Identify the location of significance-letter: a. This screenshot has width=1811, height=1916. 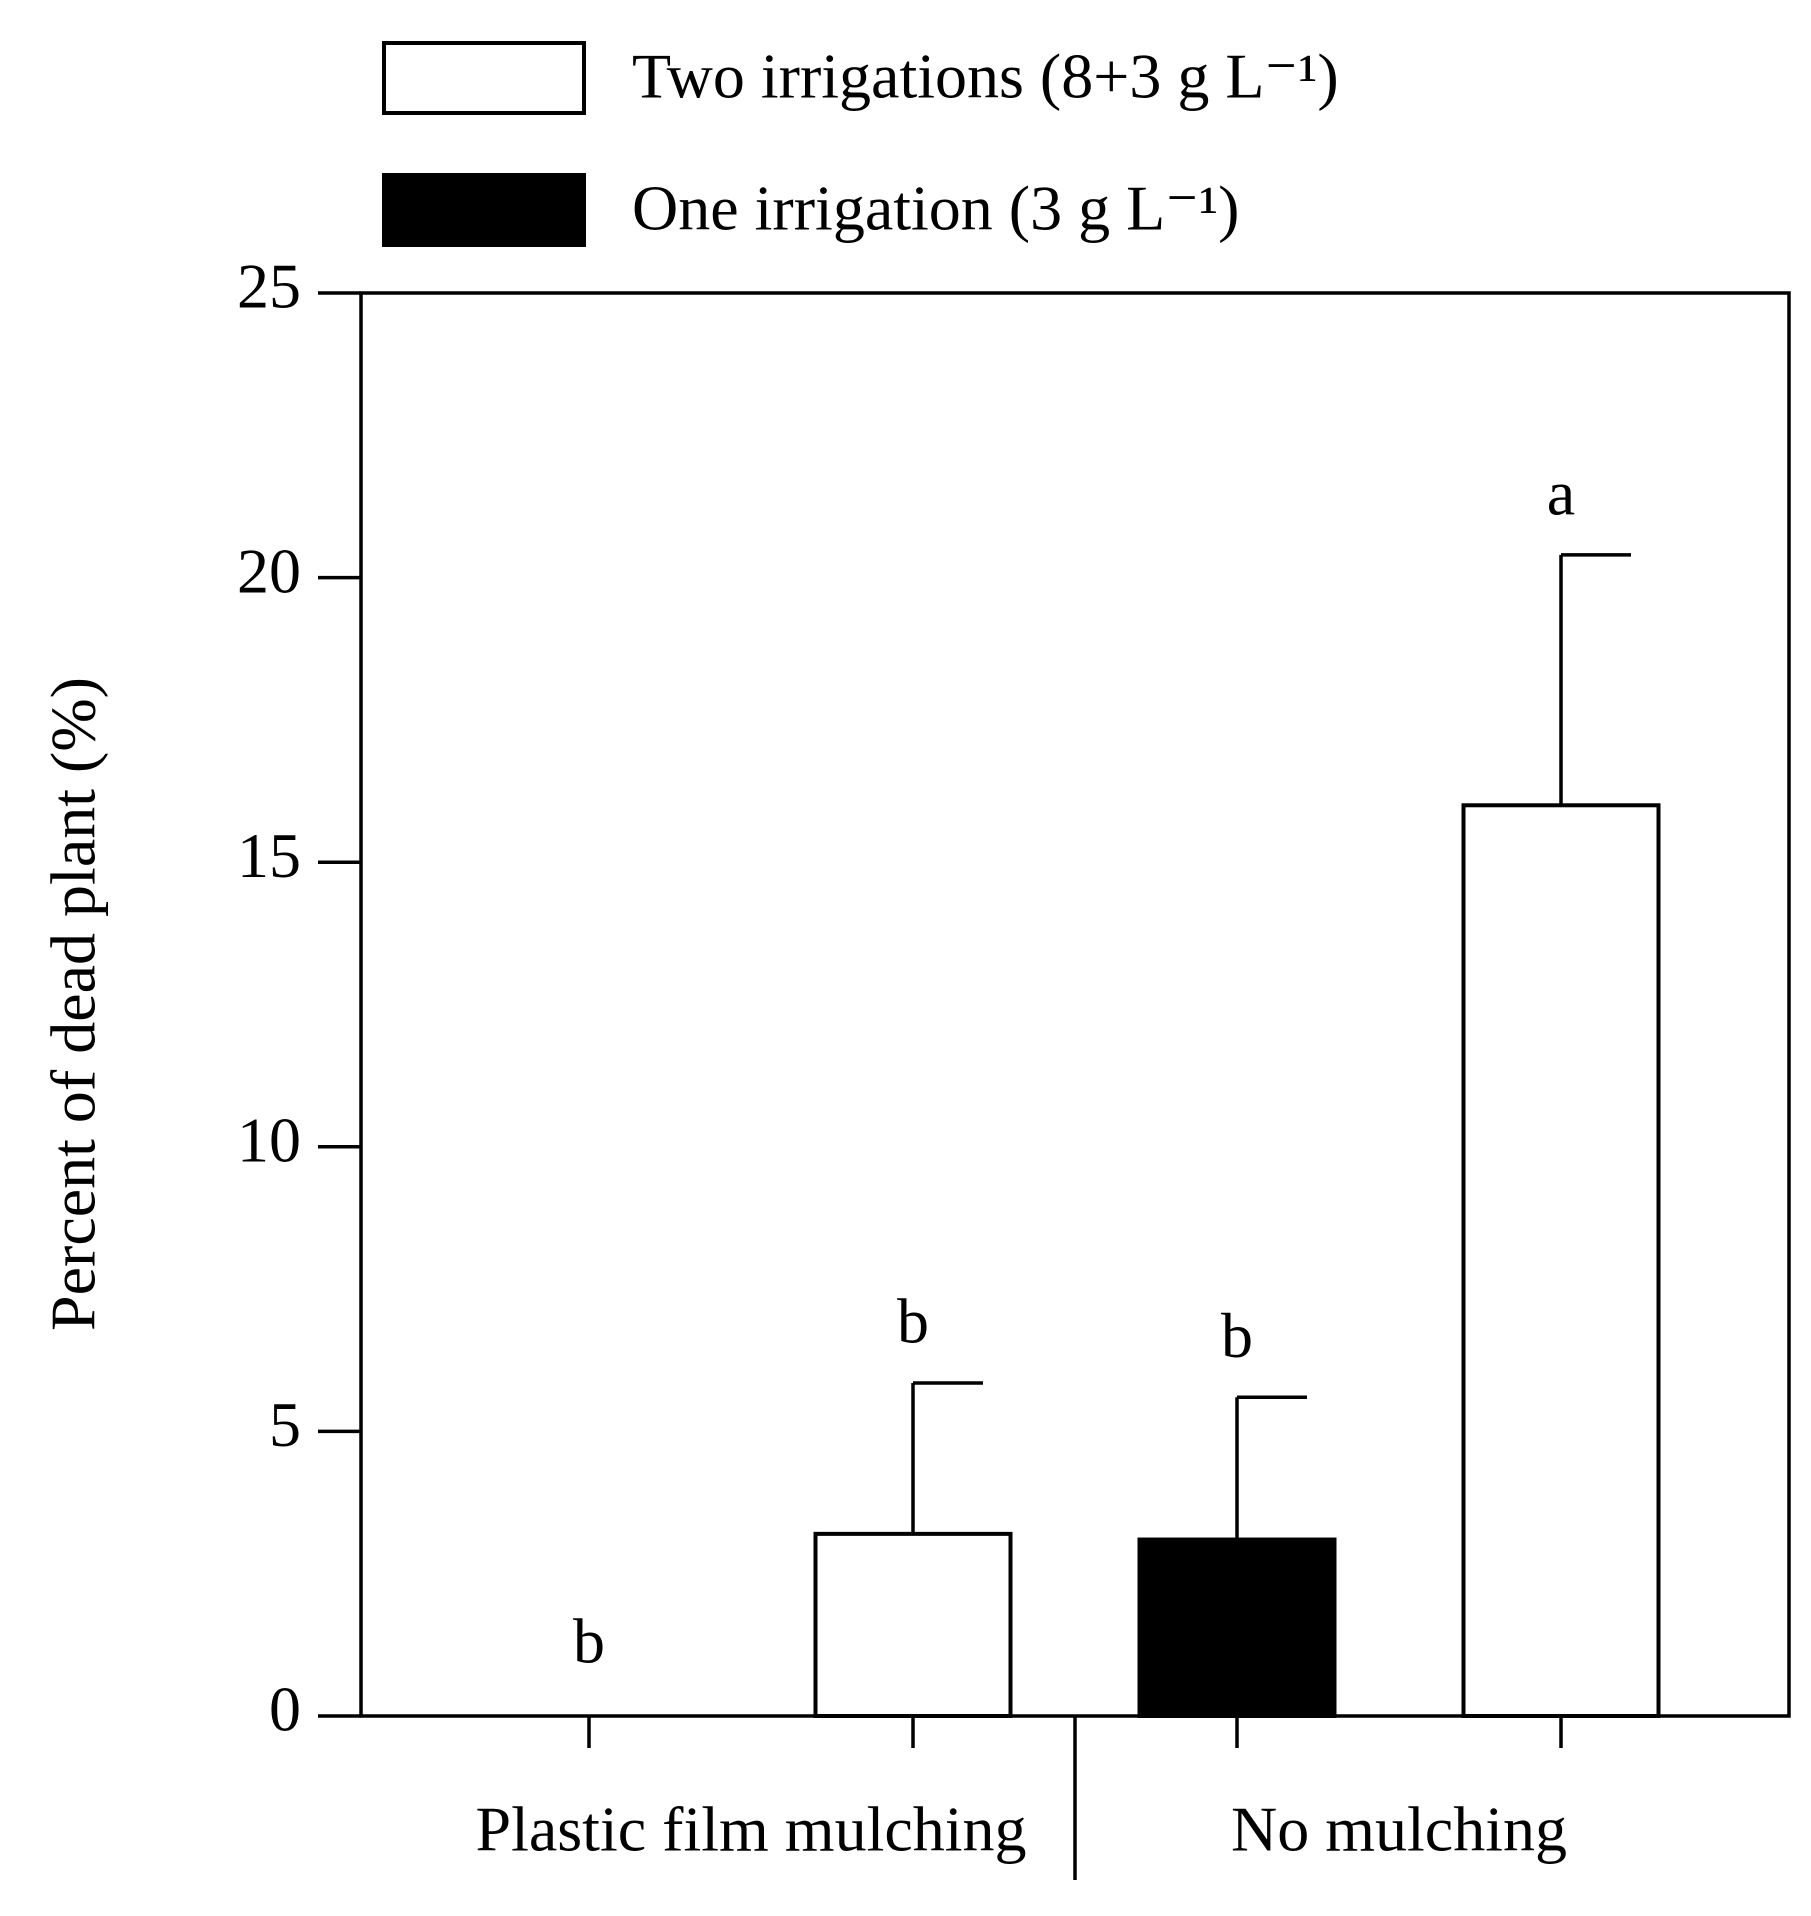
(1561, 493).